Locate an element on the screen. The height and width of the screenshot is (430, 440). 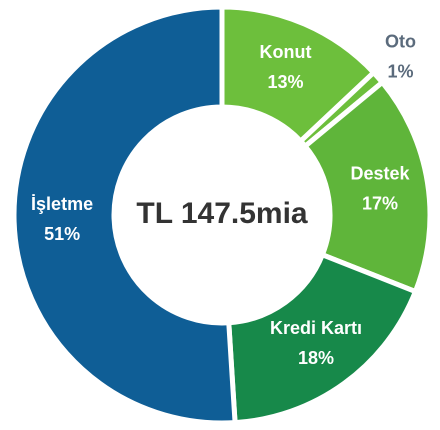
value-label: 17% is located at coordinates (380, 204).